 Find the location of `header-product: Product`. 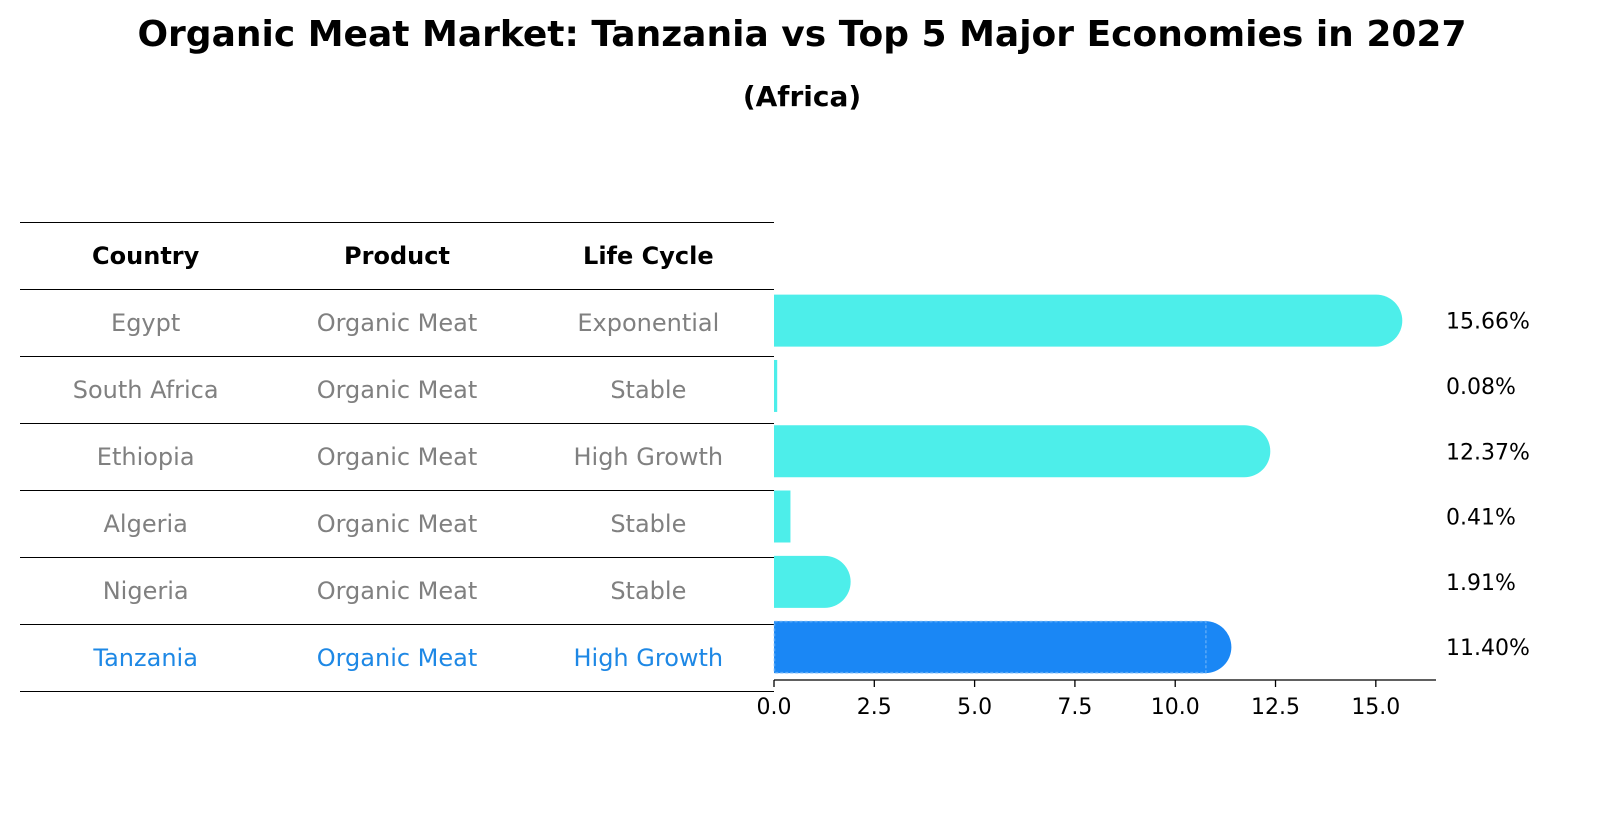

header-product: Product is located at coordinates (397, 256).